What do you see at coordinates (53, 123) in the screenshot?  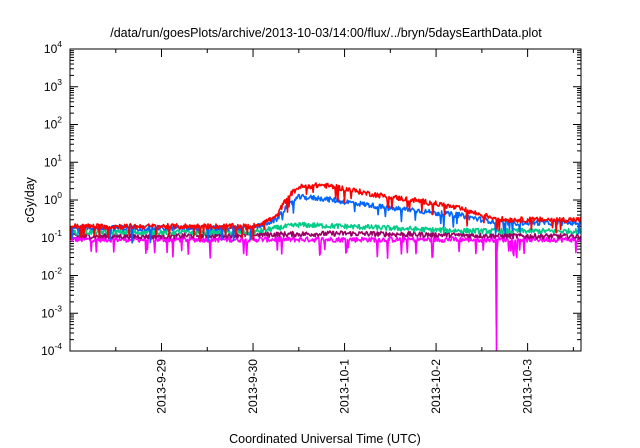 I see `y-tick-label: 10²` at bounding box center [53, 123].